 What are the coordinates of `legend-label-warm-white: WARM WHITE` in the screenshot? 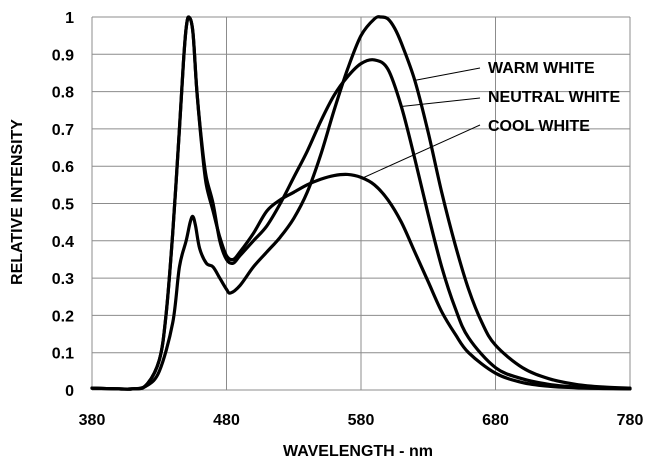 It's located at (541, 68).